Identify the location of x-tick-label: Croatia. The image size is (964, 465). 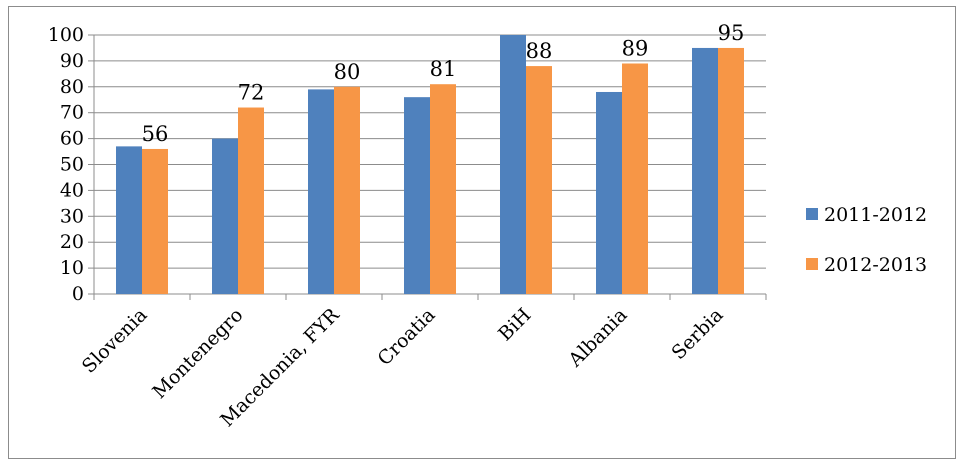
(406, 337).